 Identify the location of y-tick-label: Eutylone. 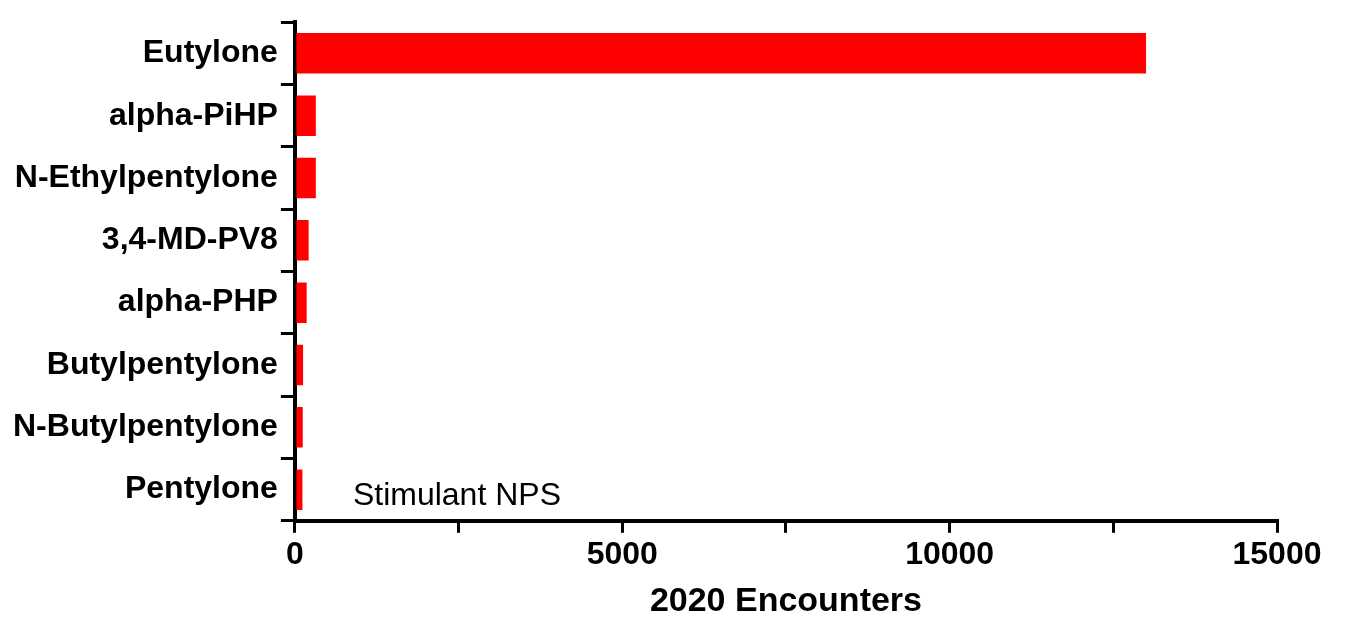
(210, 51).